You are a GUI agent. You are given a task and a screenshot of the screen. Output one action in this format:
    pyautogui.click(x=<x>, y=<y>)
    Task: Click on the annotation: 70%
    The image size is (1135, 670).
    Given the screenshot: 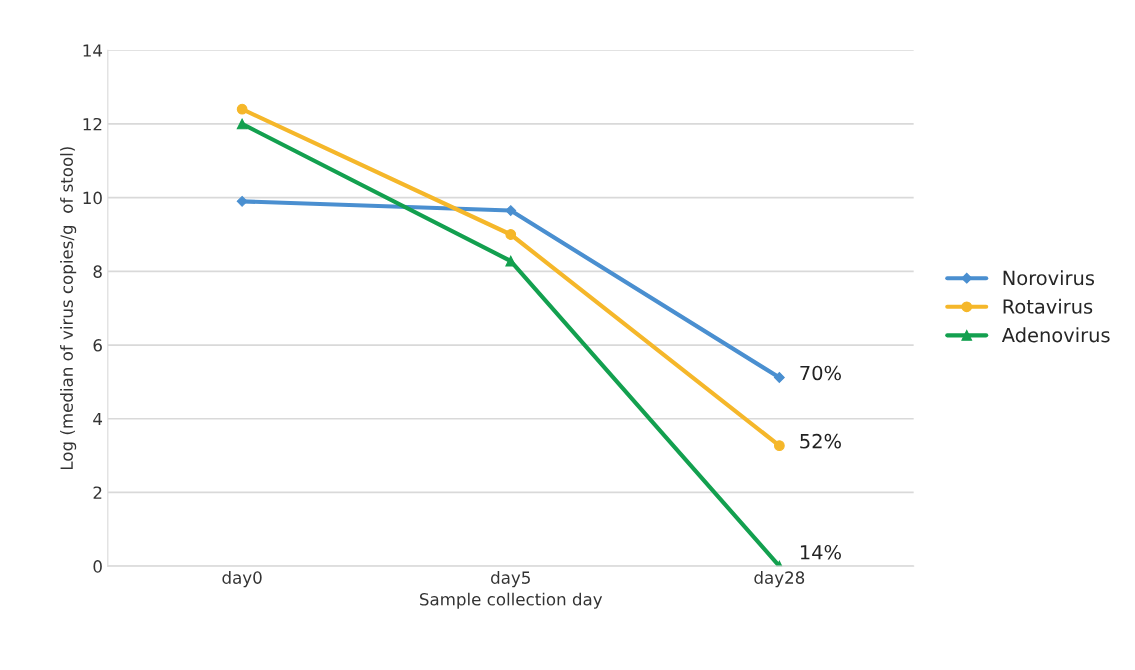 What is the action you would take?
    pyautogui.click(x=820, y=373)
    